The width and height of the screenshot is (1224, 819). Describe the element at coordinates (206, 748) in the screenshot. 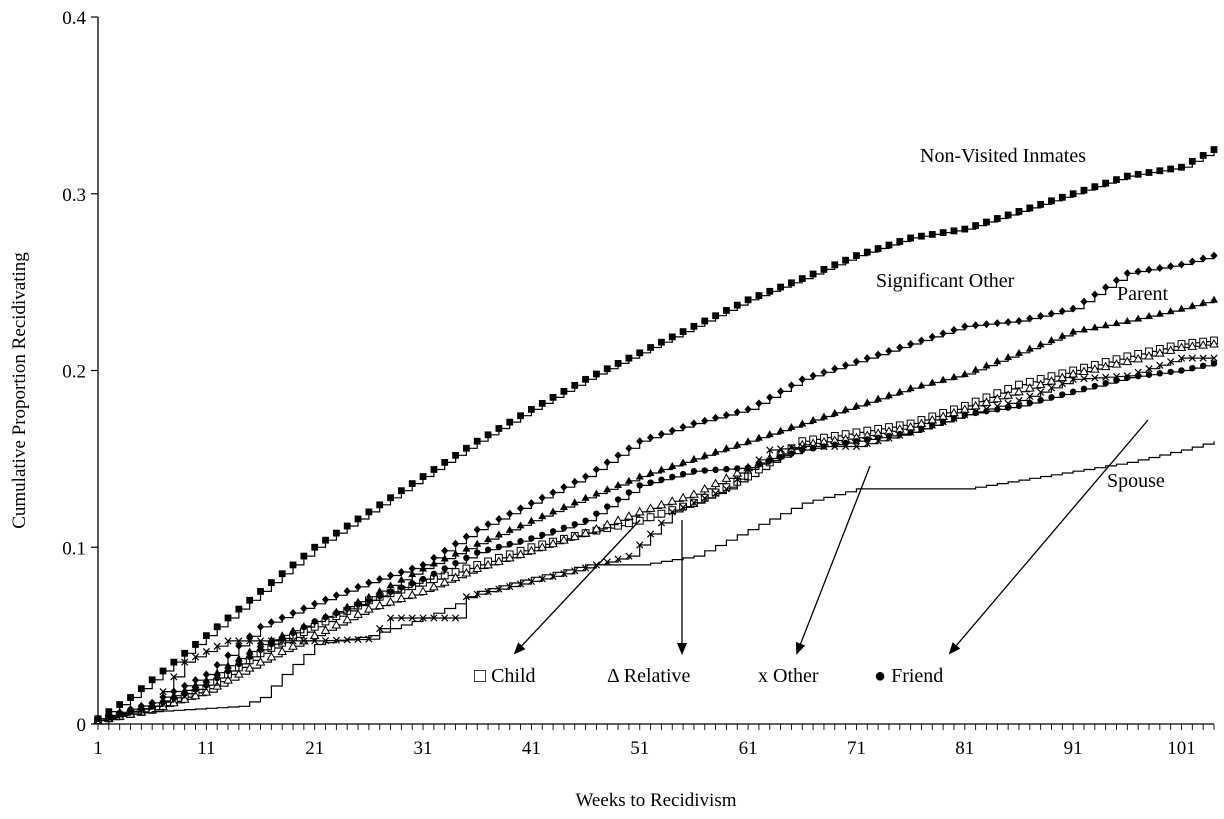

I see `x-tick-label: 11` at that location.